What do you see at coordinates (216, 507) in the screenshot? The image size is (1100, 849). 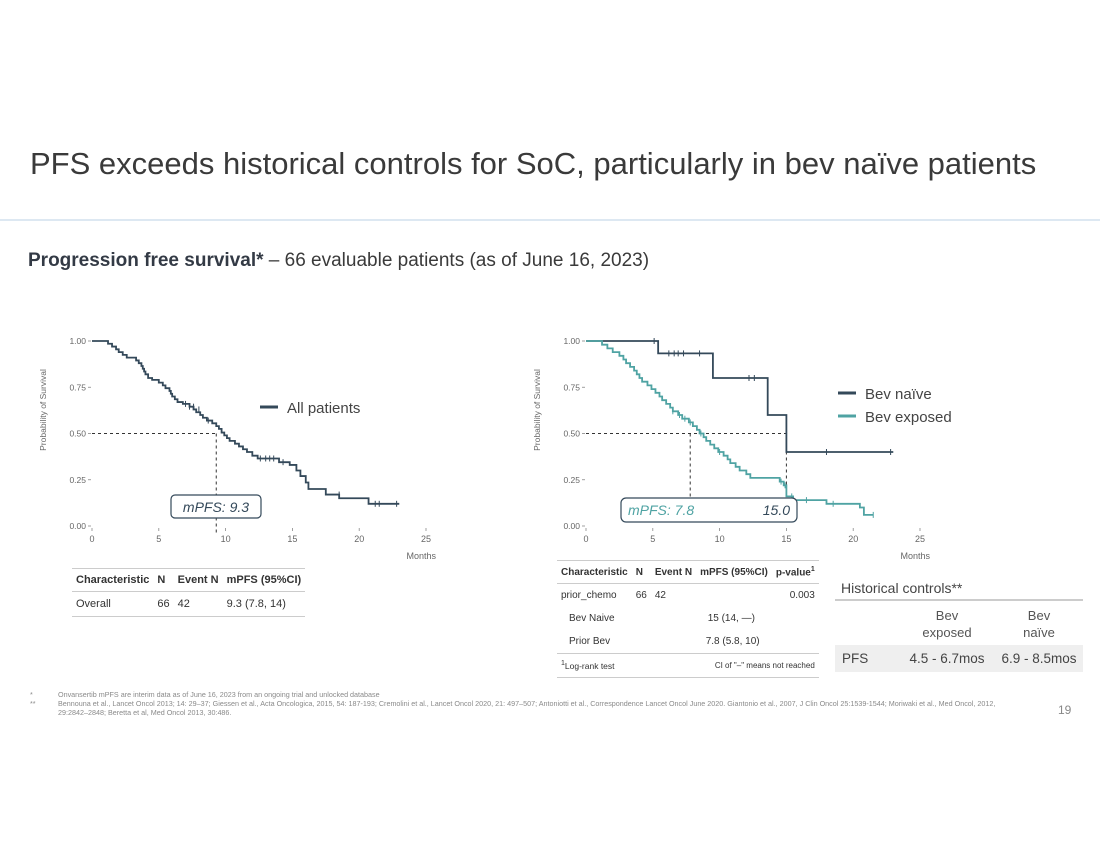 I see `median-label: mPFS: 9.3` at bounding box center [216, 507].